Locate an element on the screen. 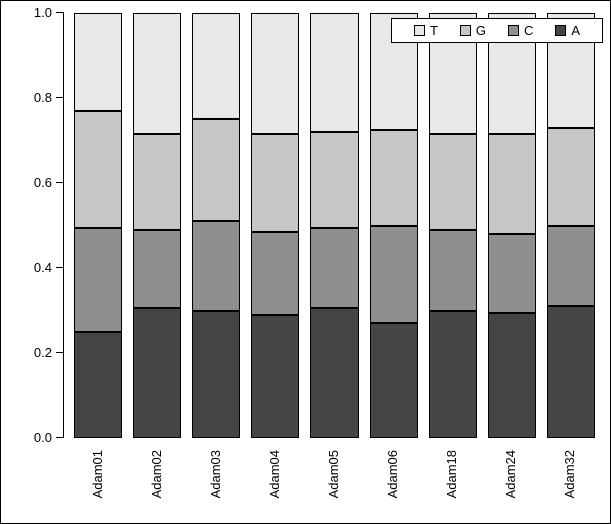  legend-swatch-C is located at coordinates (513, 30).